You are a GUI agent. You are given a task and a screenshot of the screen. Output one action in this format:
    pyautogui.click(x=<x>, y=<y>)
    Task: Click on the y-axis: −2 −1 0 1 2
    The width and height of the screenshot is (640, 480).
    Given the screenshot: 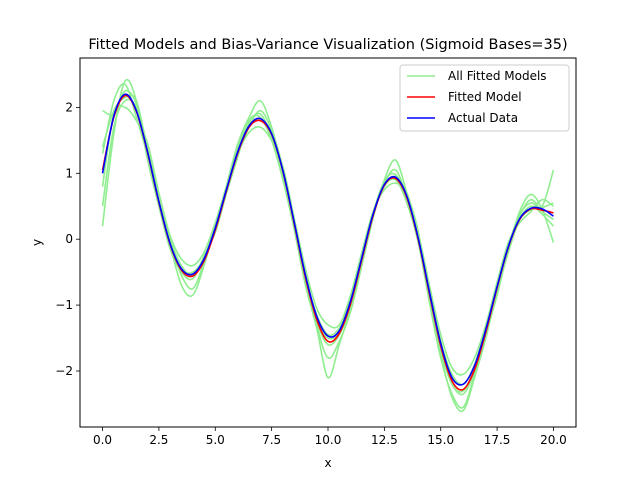 What is the action you would take?
    pyautogui.click(x=67, y=239)
    